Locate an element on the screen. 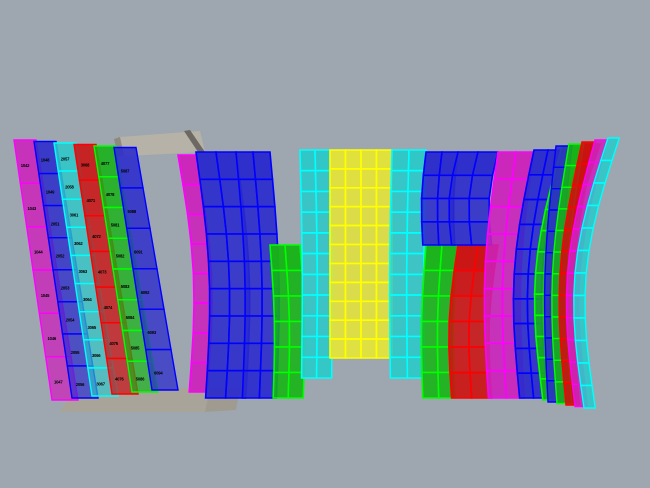 The width and height of the screenshot is (650, 488). mesh-column-c6 is located at coordinates (361, 254).